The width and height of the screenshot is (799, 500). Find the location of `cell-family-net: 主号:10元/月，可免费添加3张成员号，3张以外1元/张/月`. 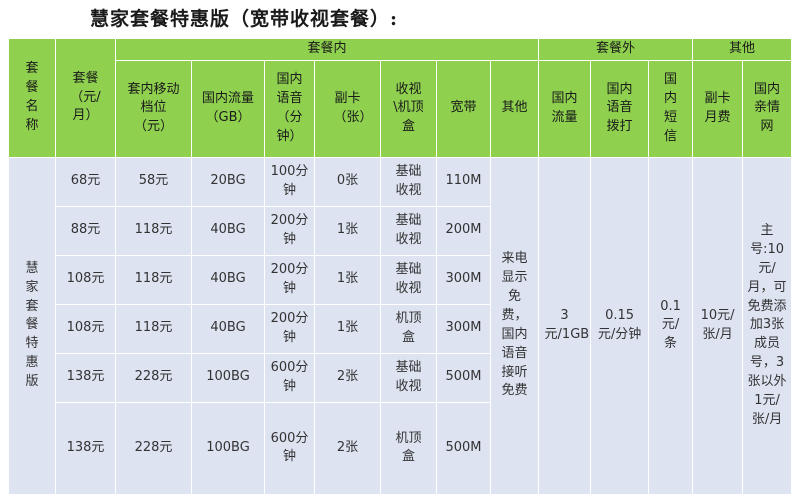

cell-family-net: 主号:10元/月，可免费添加3张成员号，3张以外1元/张/月 is located at coordinates (767, 325).